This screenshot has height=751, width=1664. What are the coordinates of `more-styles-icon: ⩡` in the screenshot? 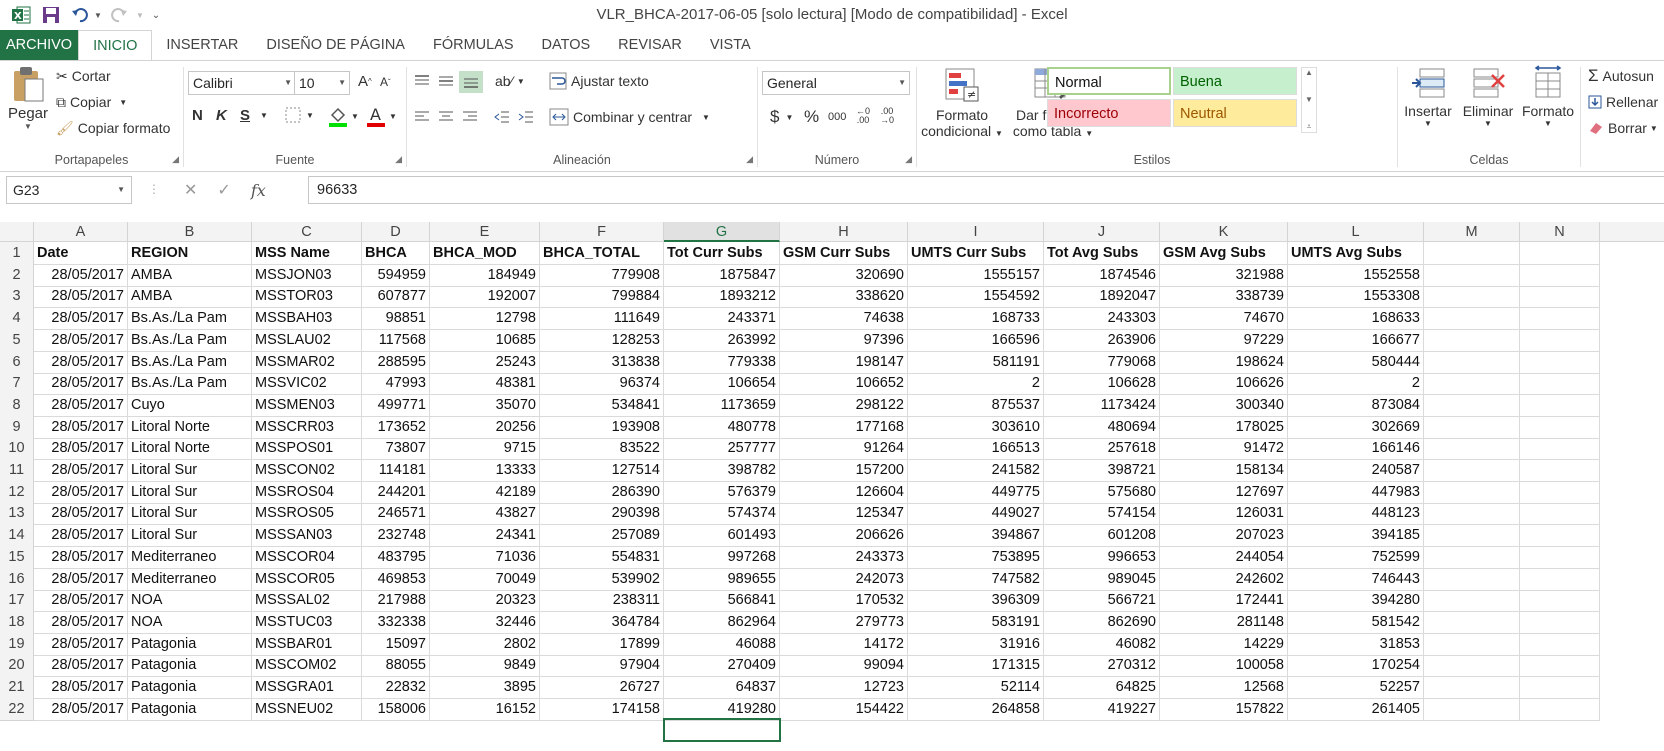 It's located at (1309, 126).